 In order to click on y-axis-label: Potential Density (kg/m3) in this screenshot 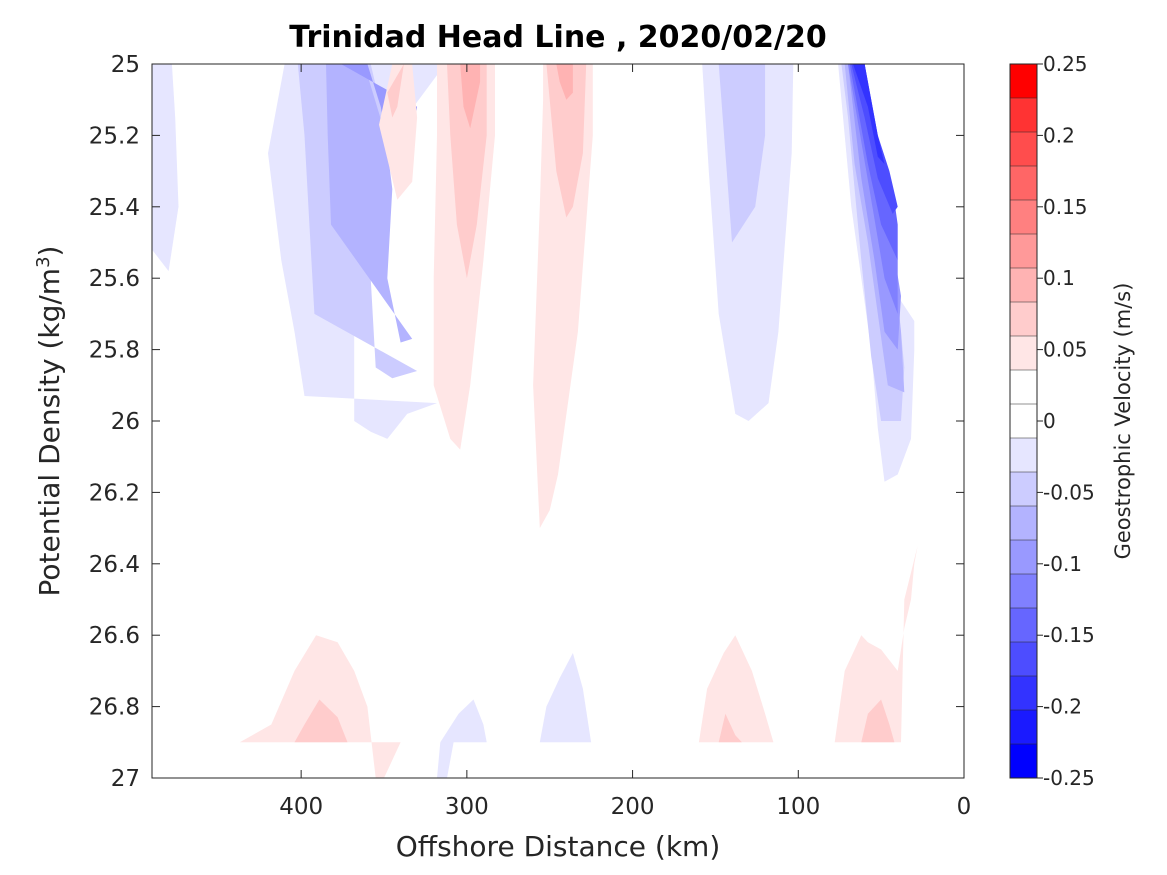, I will do `click(50, 421)`.